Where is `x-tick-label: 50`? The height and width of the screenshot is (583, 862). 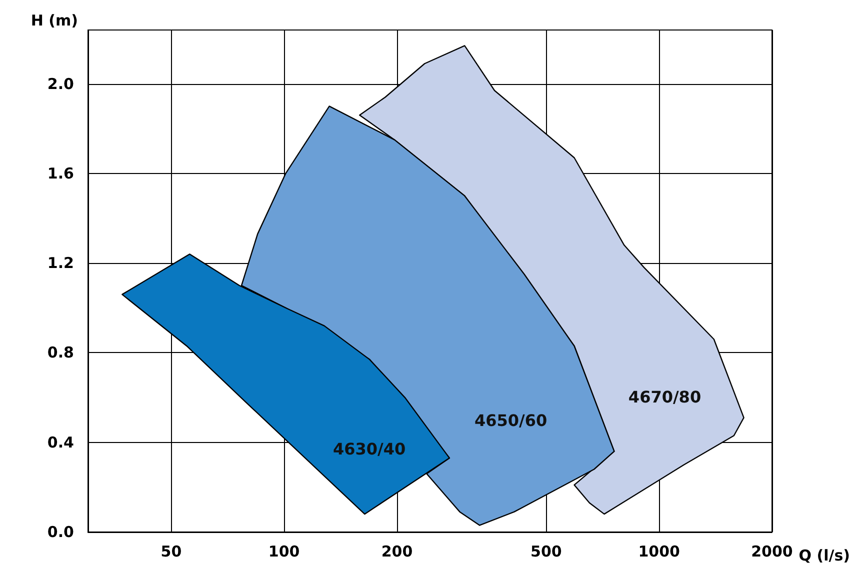
x-tick-label: 50 is located at coordinates (171, 551).